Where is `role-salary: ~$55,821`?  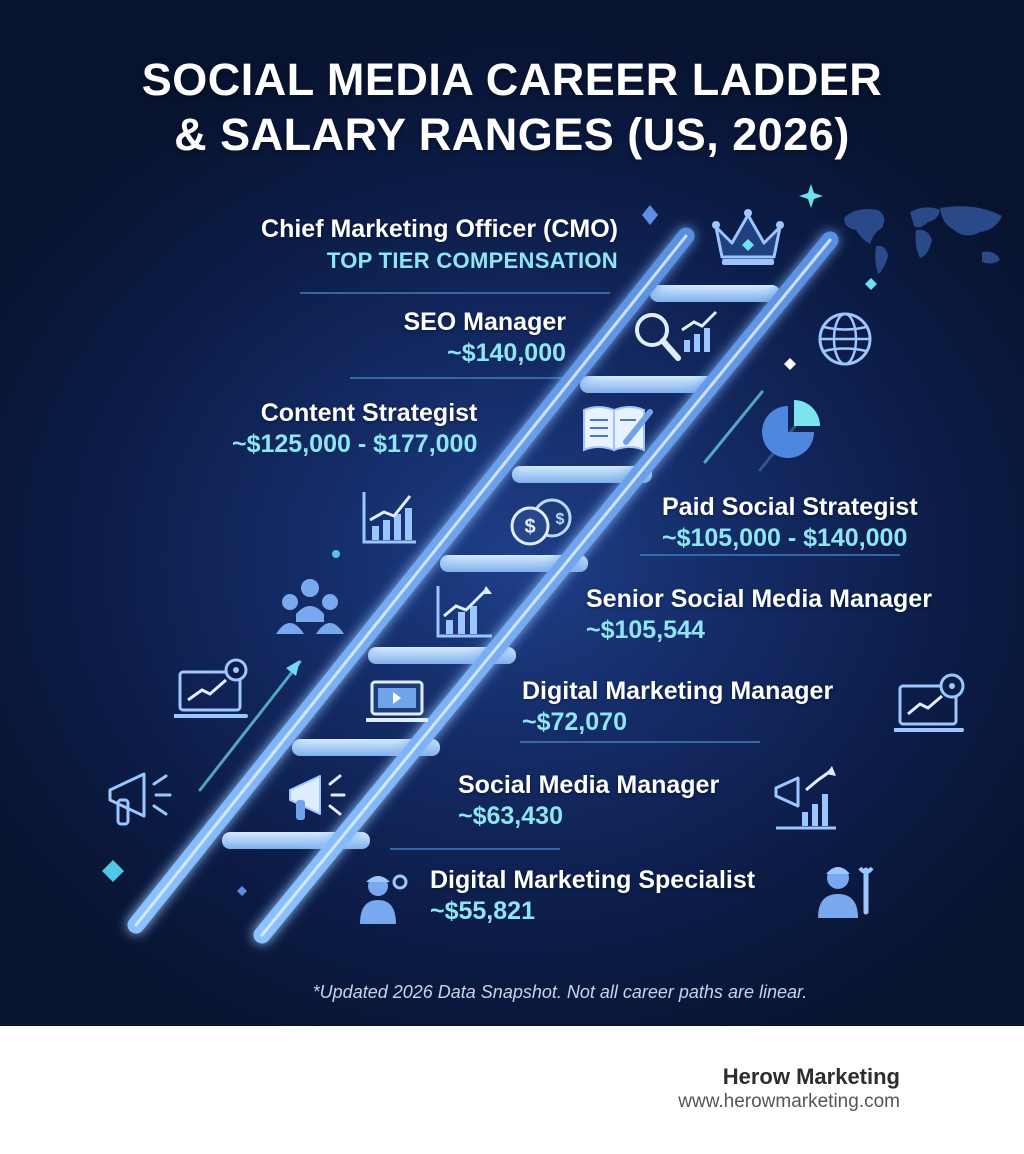 role-salary: ~$55,821 is located at coordinates (482, 911).